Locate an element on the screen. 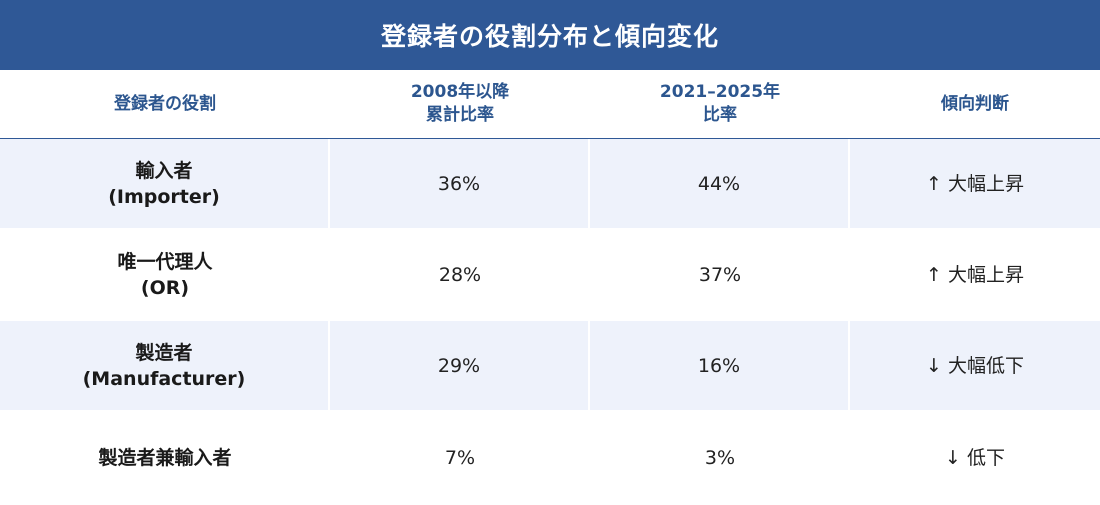 The image size is (1100, 505). trend-cell: ↓ 大幅低下 is located at coordinates (975, 366).